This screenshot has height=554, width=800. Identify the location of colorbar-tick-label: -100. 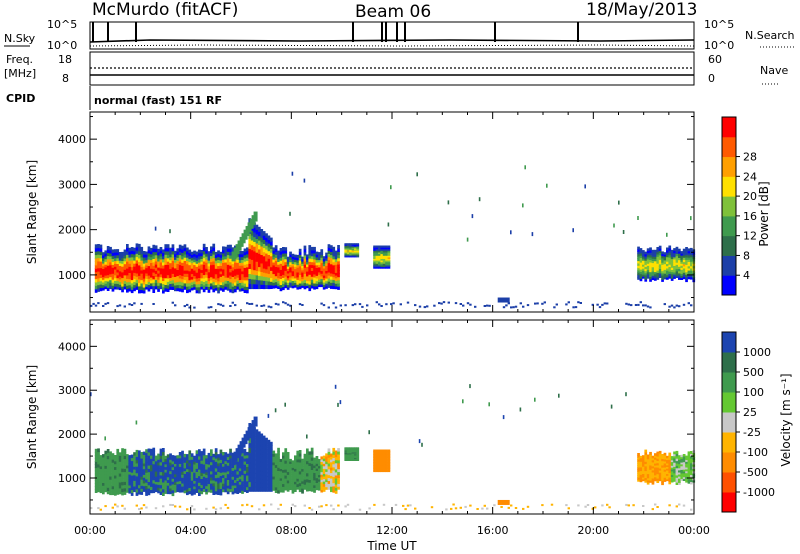
(755, 452).